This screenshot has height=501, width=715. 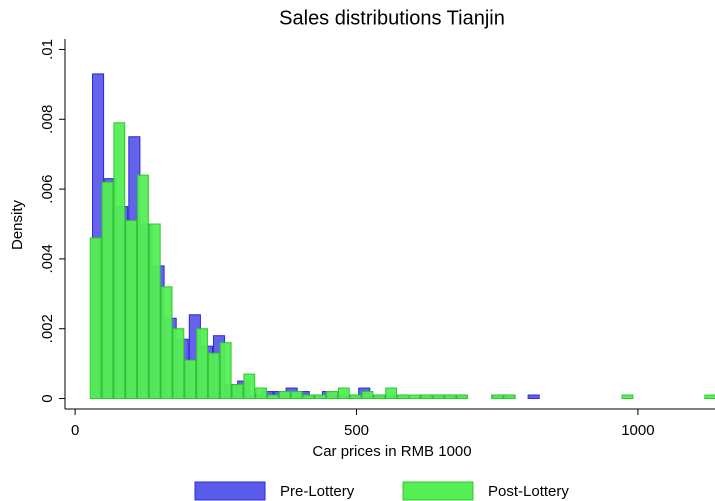 I want to click on legend-label: Post-Lottery, so click(x=528, y=491).